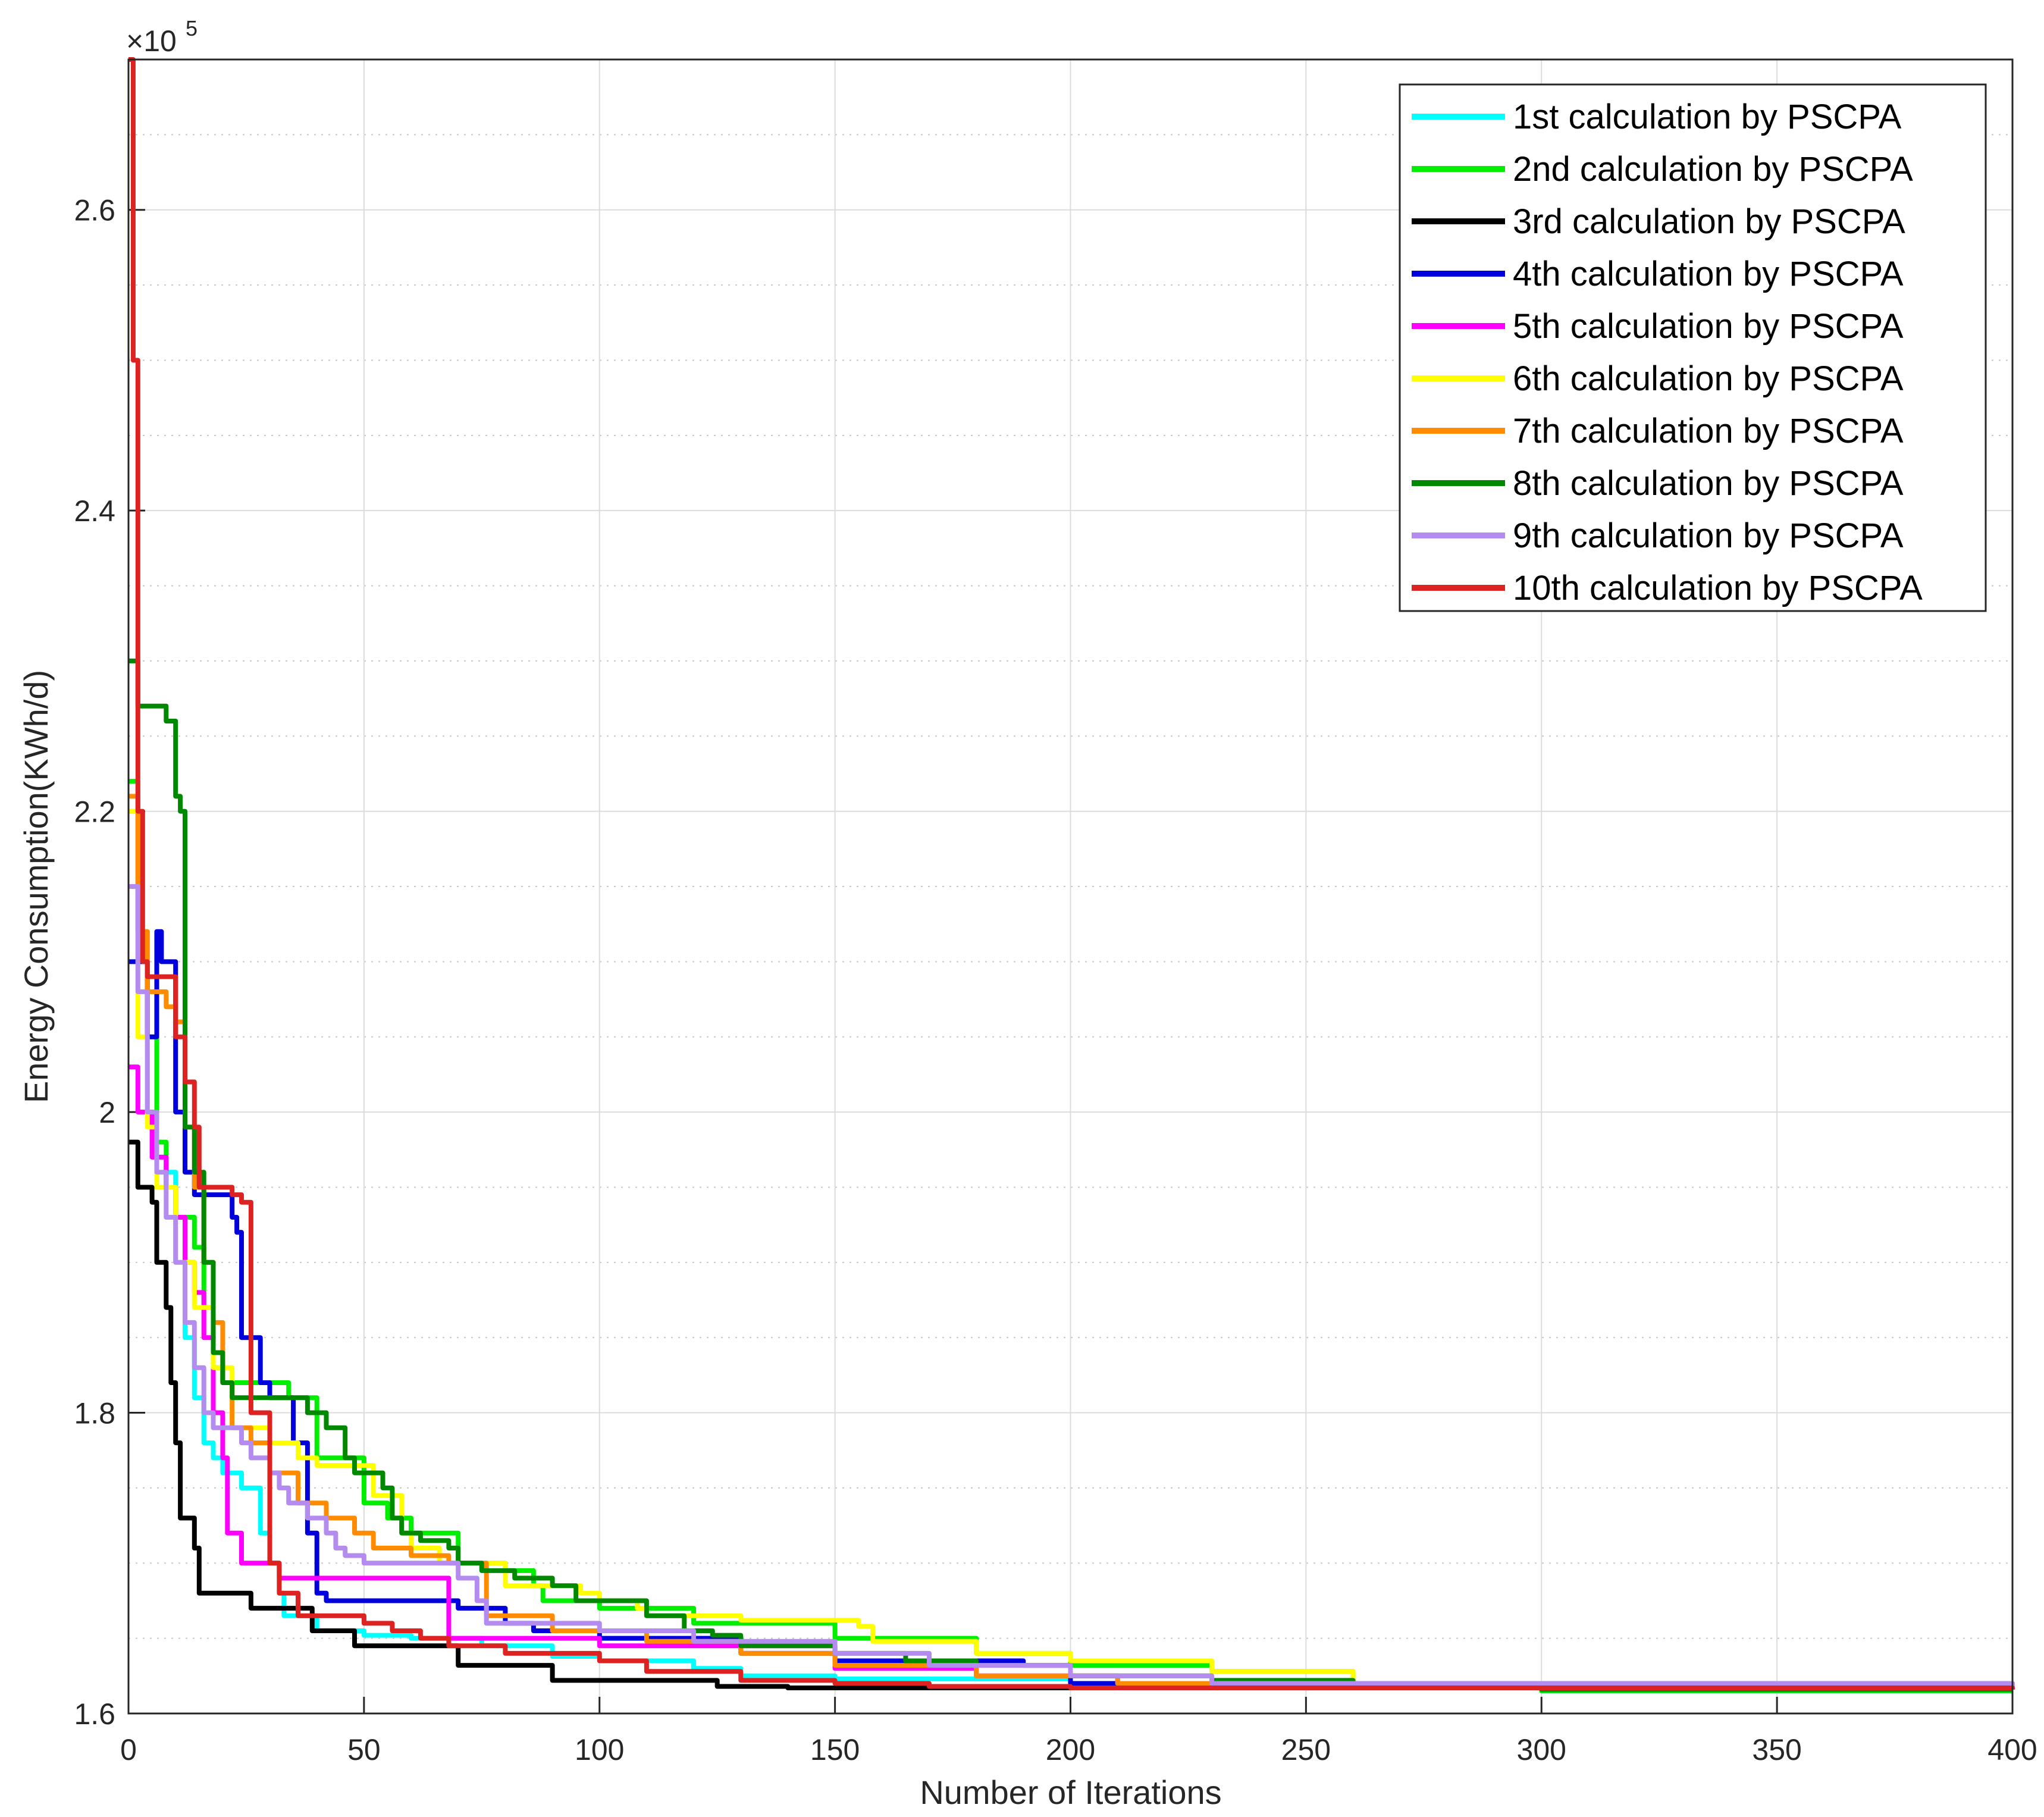 The image size is (2044, 1817). Describe the element at coordinates (1713, 169) in the screenshot. I see `legend-label-2: 2nd calculation by PSCPA` at that location.